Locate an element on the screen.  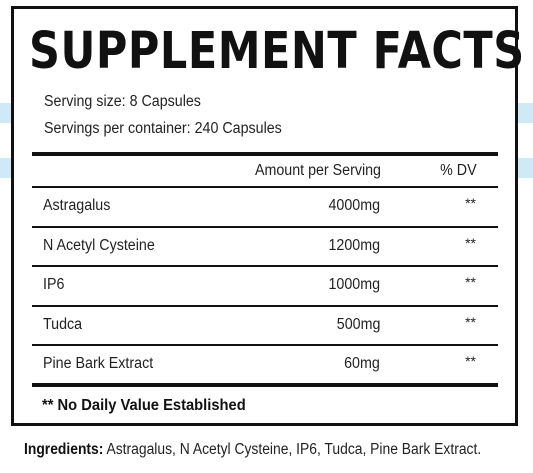
column-header-amount: Amount per Serving is located at coordinates (317, 170).